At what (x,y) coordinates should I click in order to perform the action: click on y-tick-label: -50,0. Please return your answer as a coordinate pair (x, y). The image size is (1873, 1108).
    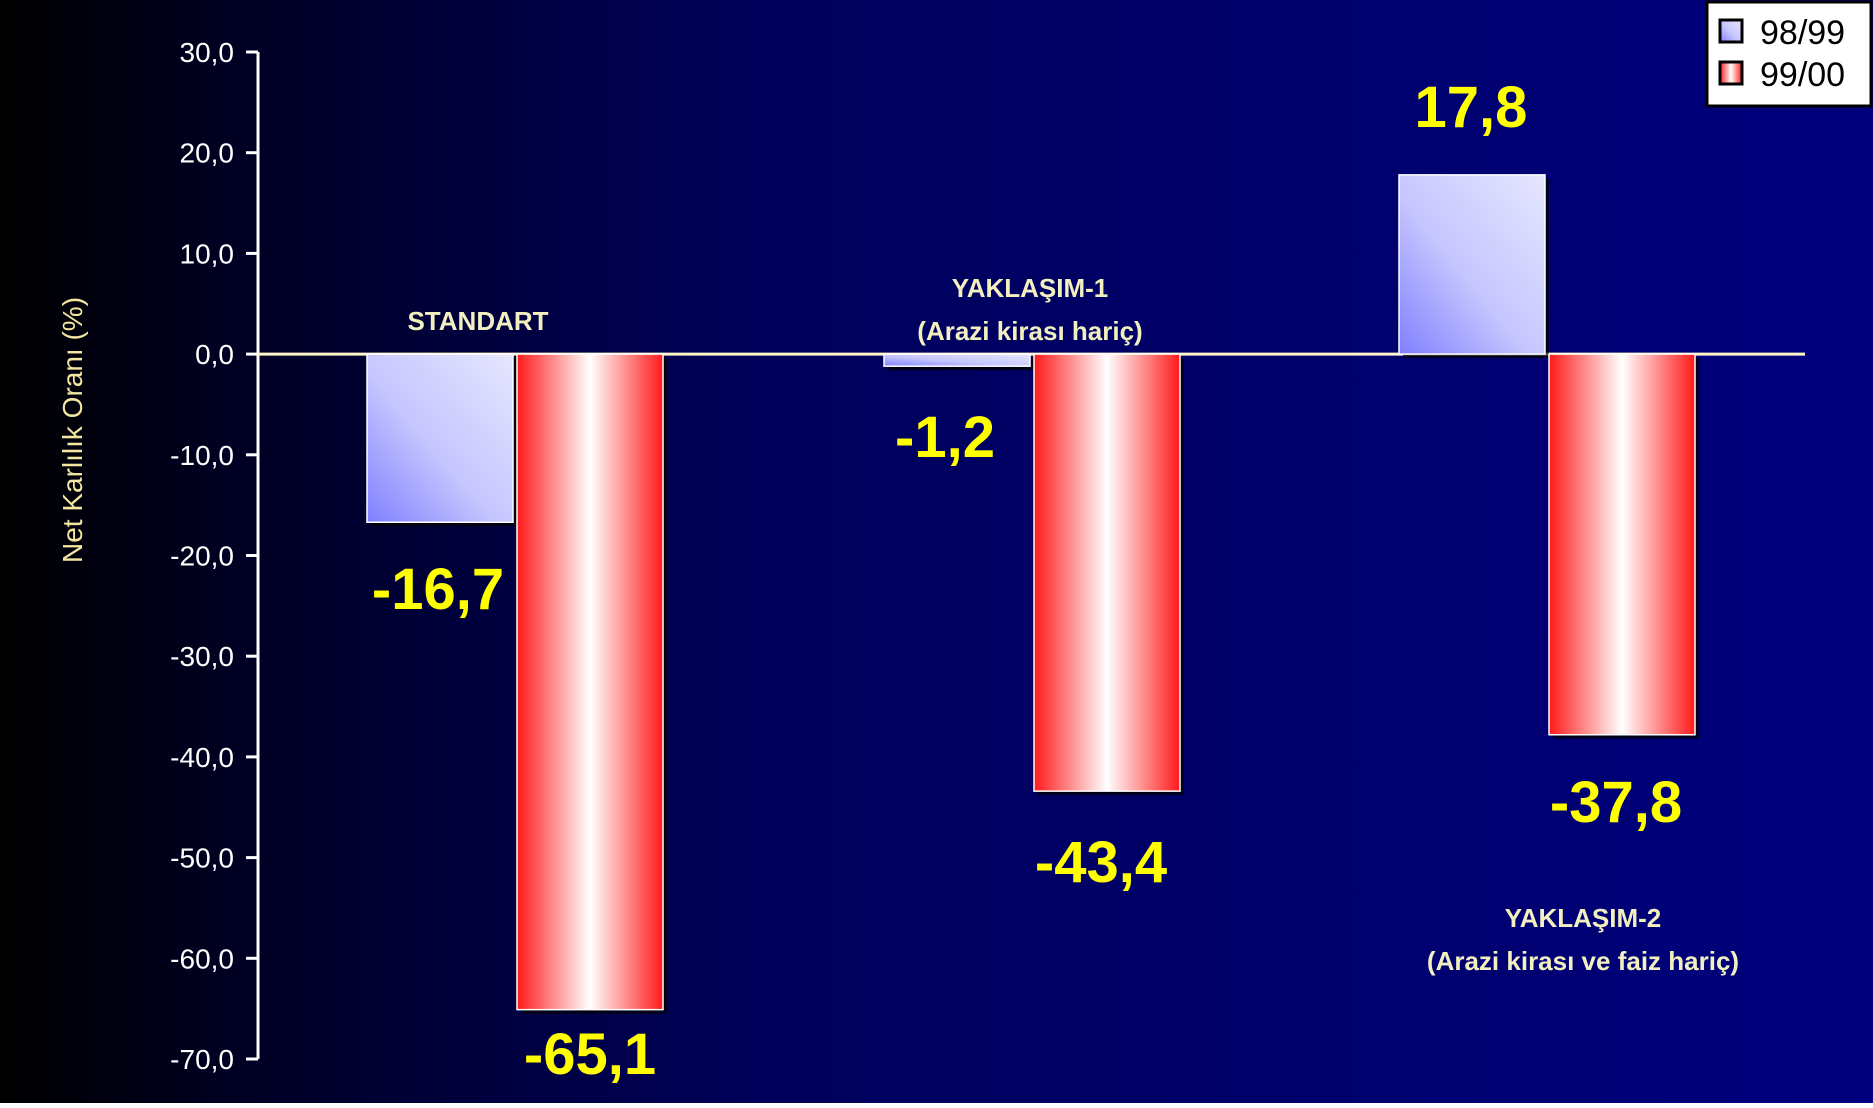
    Looking at the image, I should click on (202, 858).